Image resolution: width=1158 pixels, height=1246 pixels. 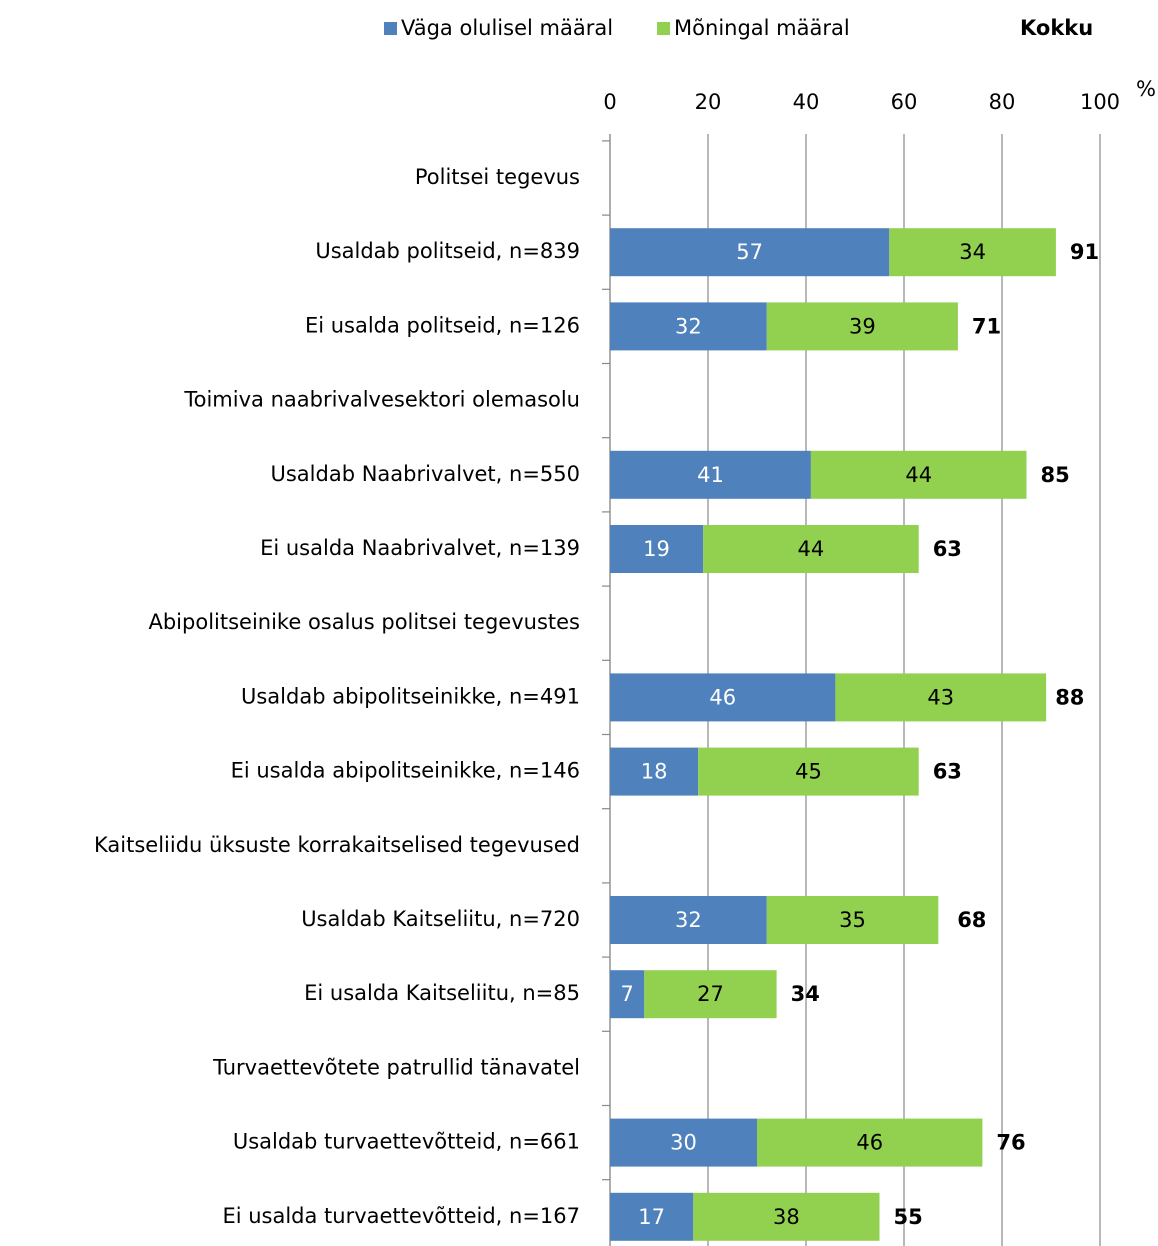 What do you see at coordinates (1010, 1143) in the screenshot?
I see `total-label: 76` at bounding box center [1010, 1143].